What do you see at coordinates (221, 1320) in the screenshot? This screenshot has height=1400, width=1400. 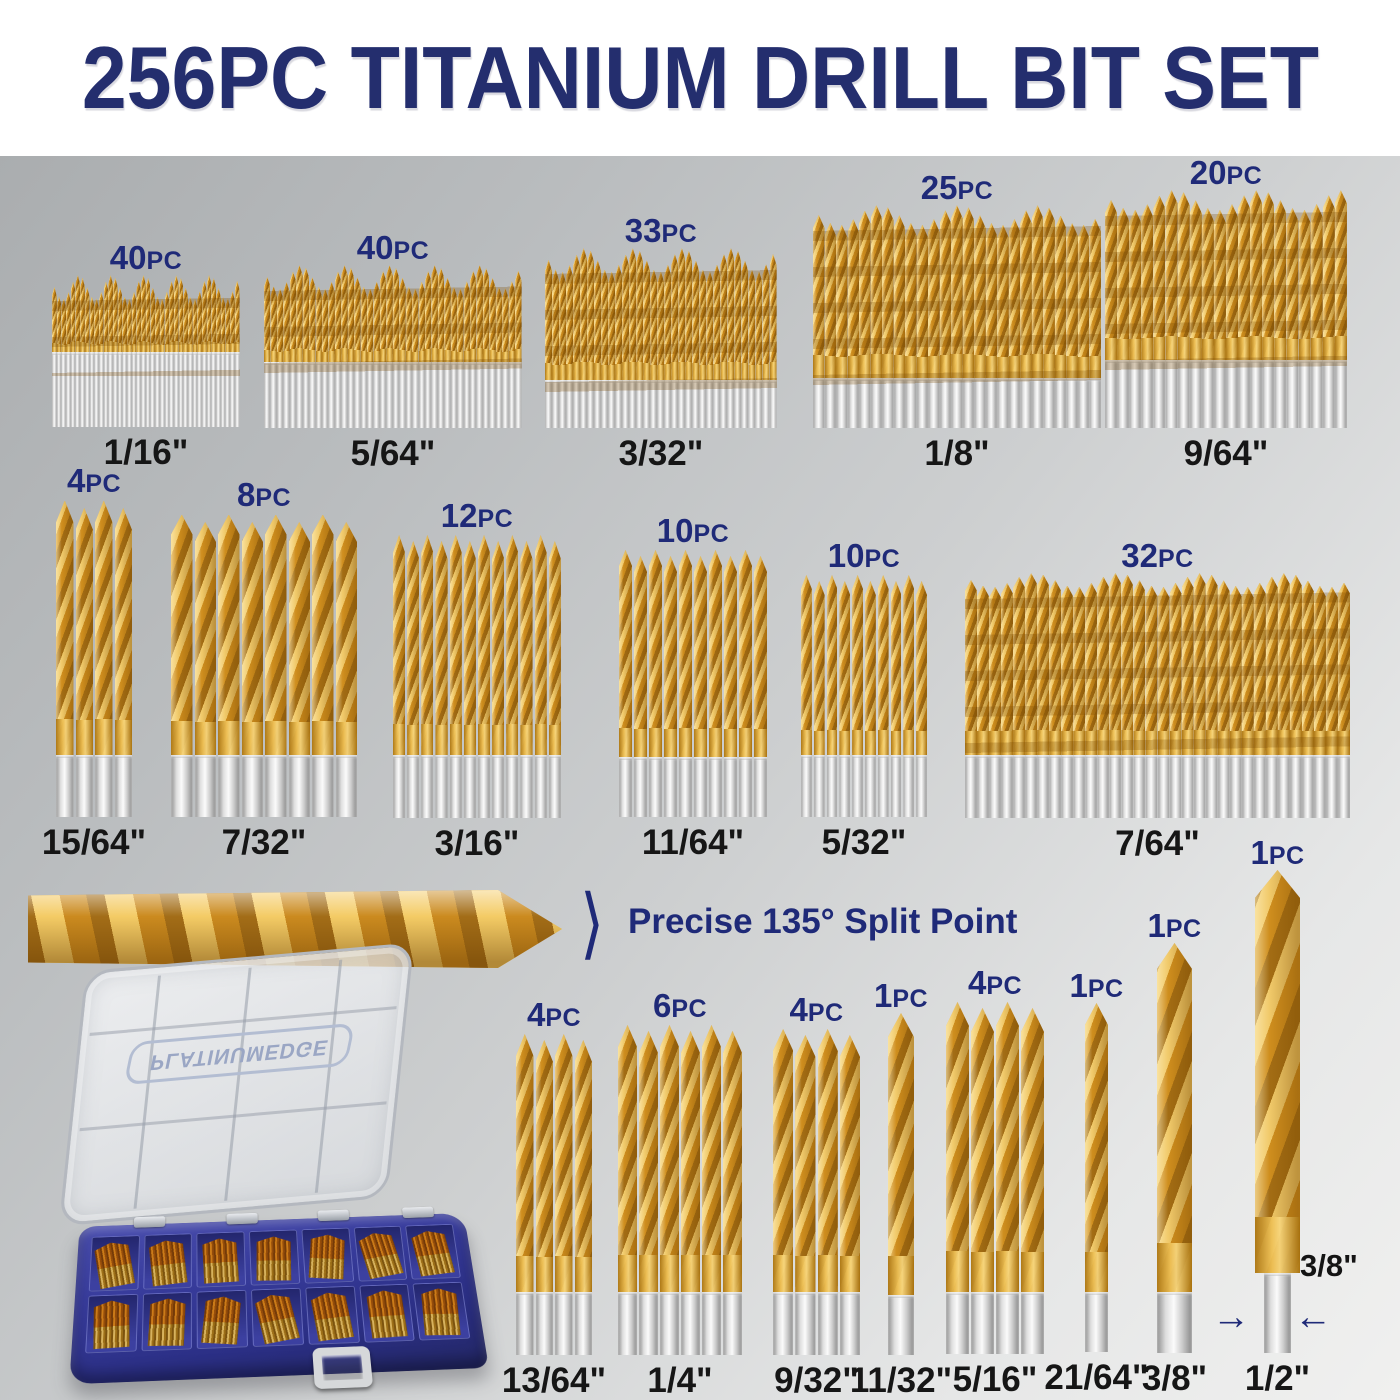 I see `bit-bundle` at bounding box center [221, 1320].